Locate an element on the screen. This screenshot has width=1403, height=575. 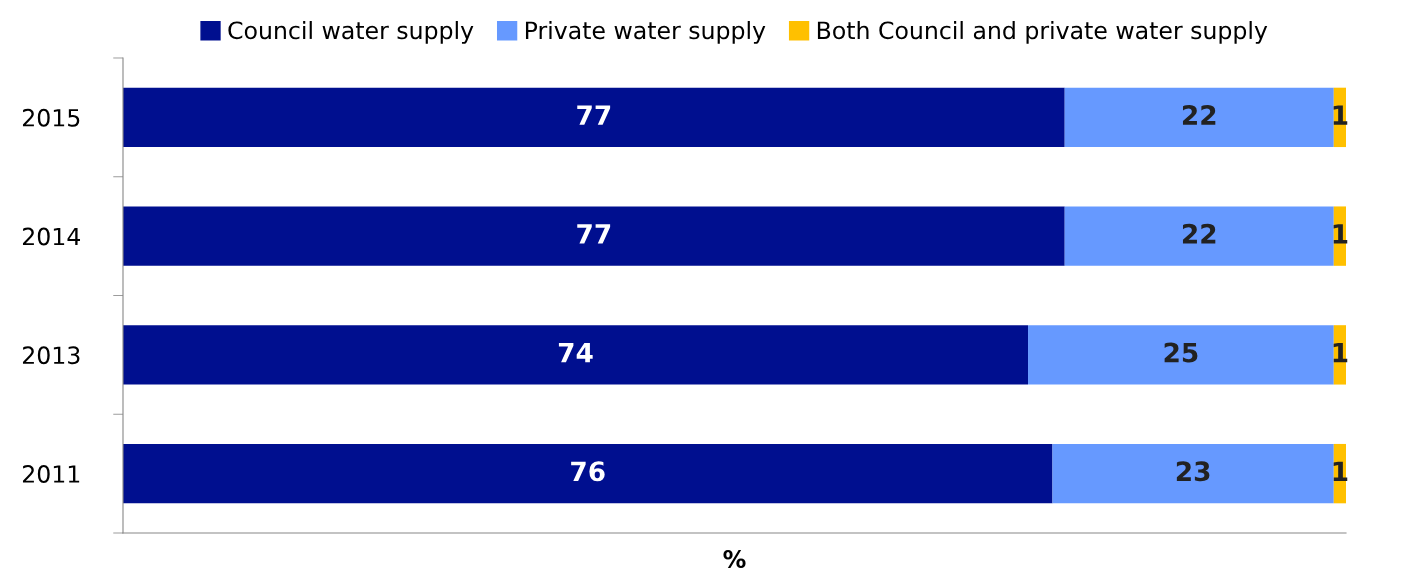
y-tick-label: 2013 is located at coordinates (51, 355).